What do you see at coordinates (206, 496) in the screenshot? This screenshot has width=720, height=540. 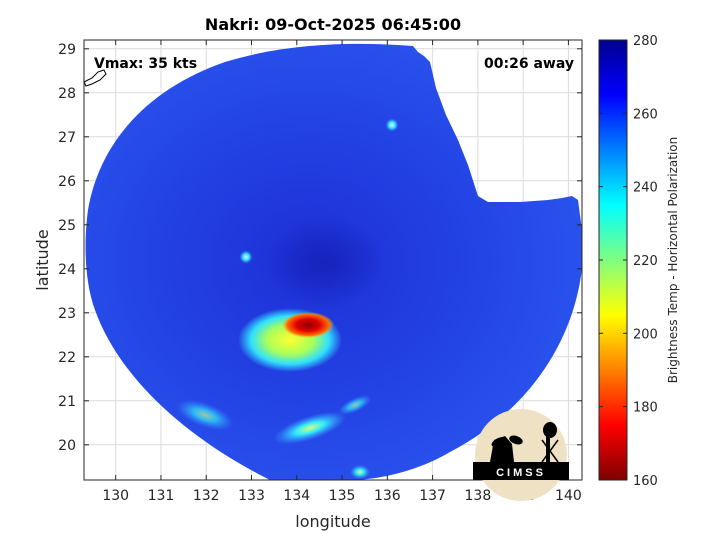 I see `x-tick-label: 132` at bounding box center [206, 496].